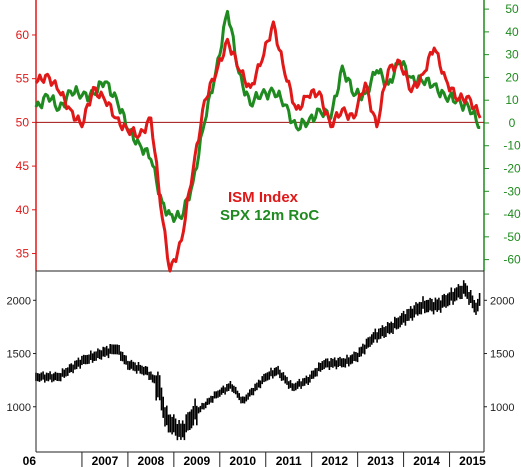  I want to click on x-tick-label: 2012, so click(334, 460).